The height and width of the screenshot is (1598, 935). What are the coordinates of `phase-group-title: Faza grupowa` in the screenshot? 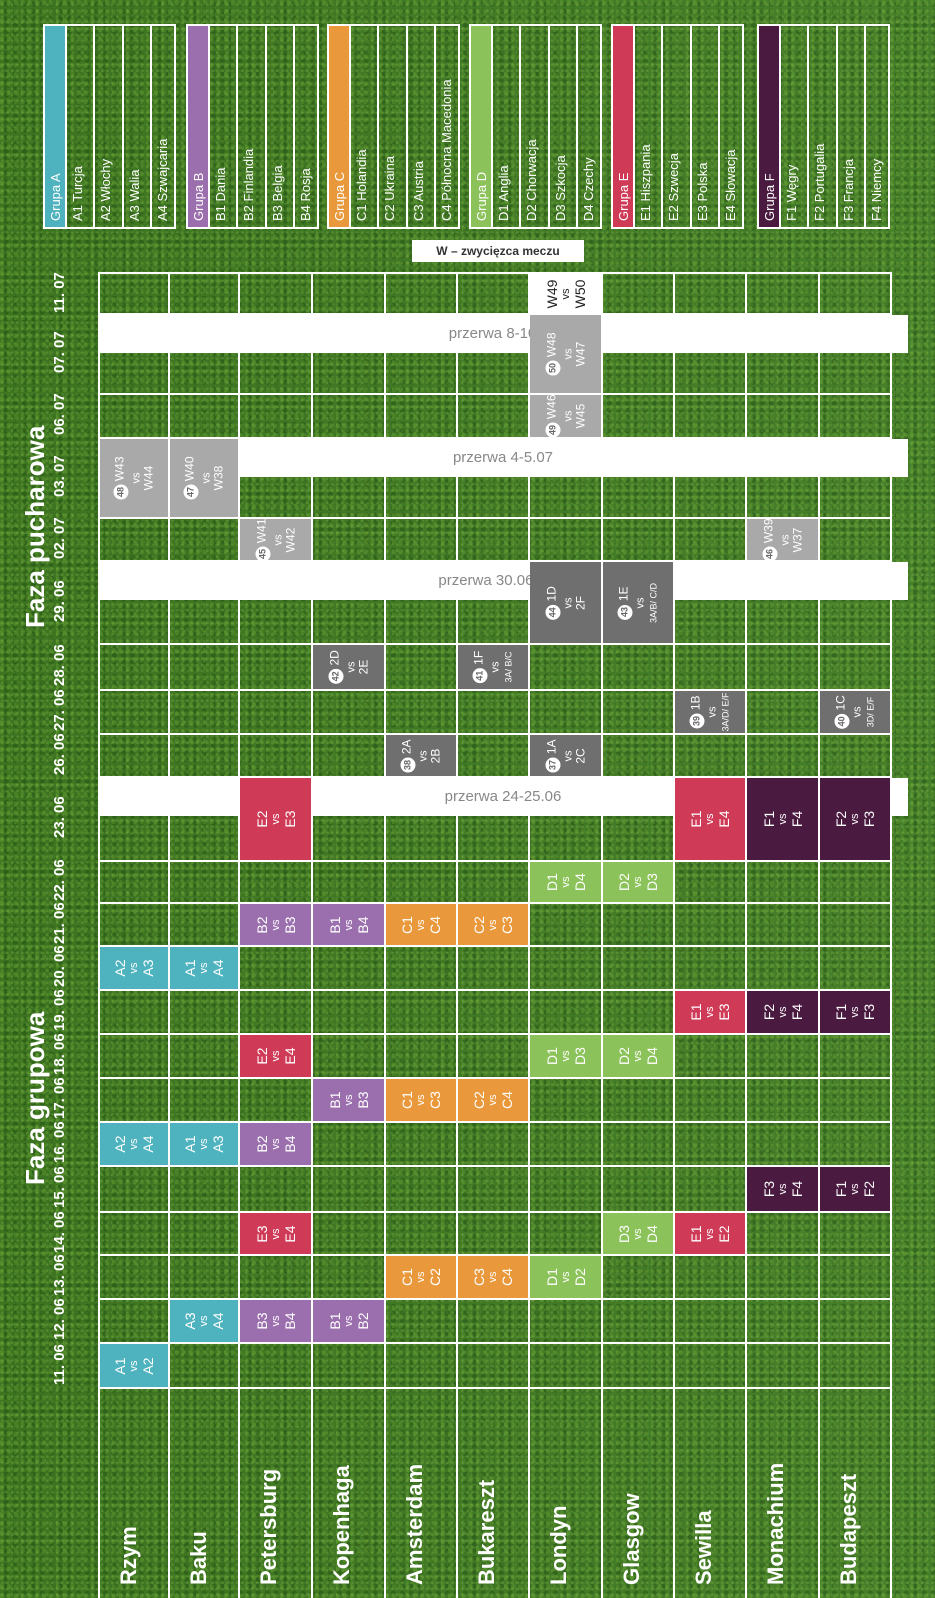 It's located at (35, 1098).